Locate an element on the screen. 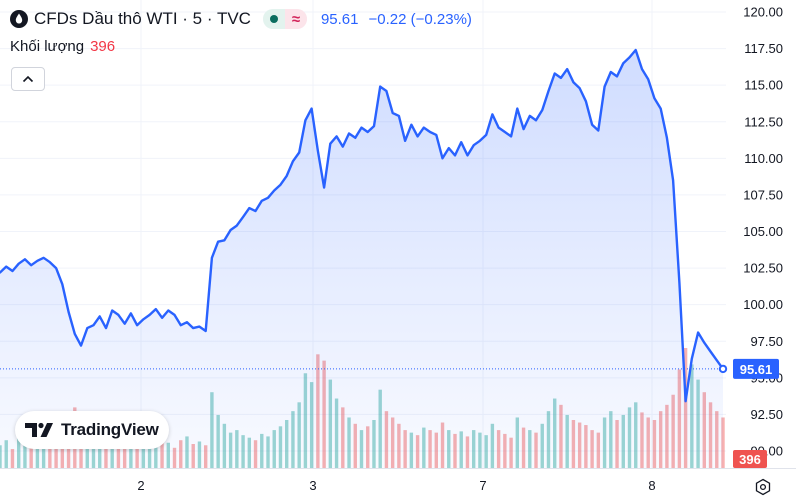 The height and width of the screenshot is (501, 796). last-price-tag-label: 95.61 is located at coordinates (756, 369).